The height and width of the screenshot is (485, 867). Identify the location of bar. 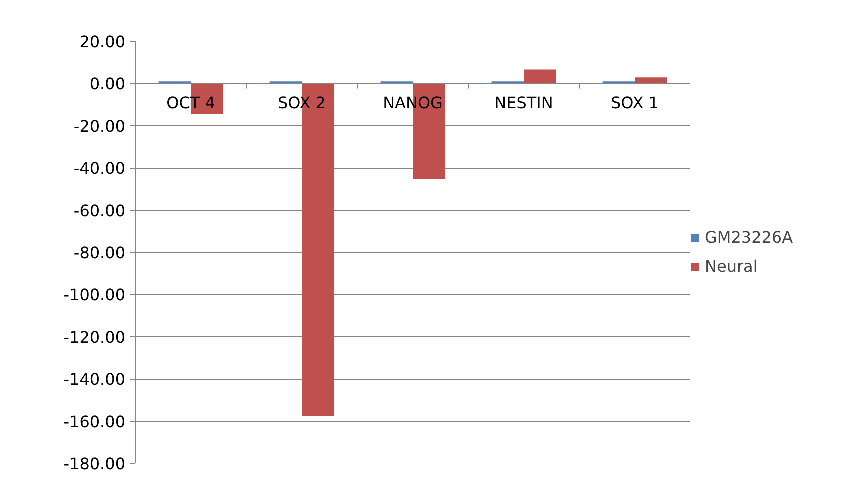
(540, 77).